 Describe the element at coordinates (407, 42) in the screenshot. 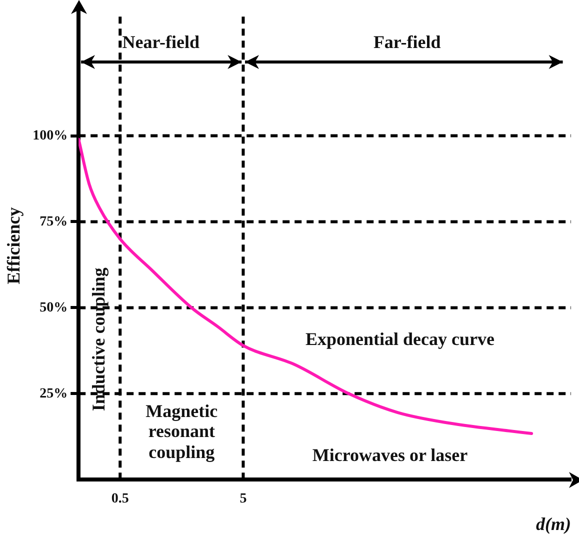

I see `annotation: Far-field` at that location.